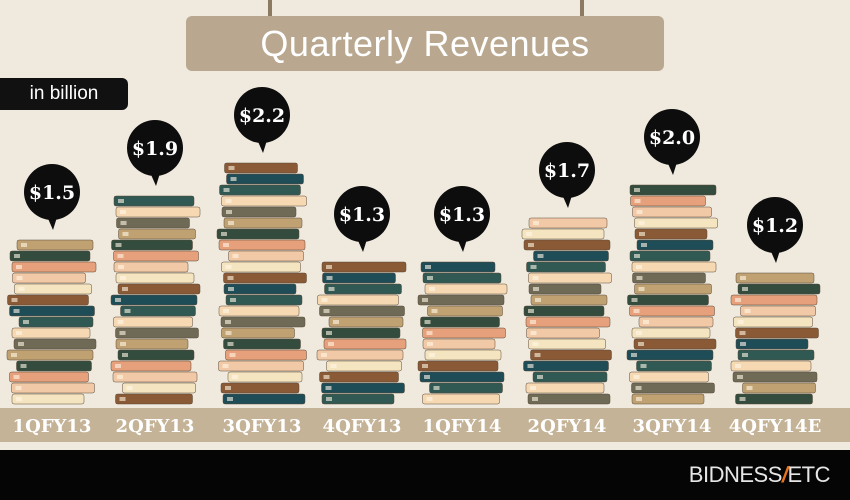  Describe the element at coordinates (64, 94) in the screenshot. I see `unit-label: in billion` at that location.